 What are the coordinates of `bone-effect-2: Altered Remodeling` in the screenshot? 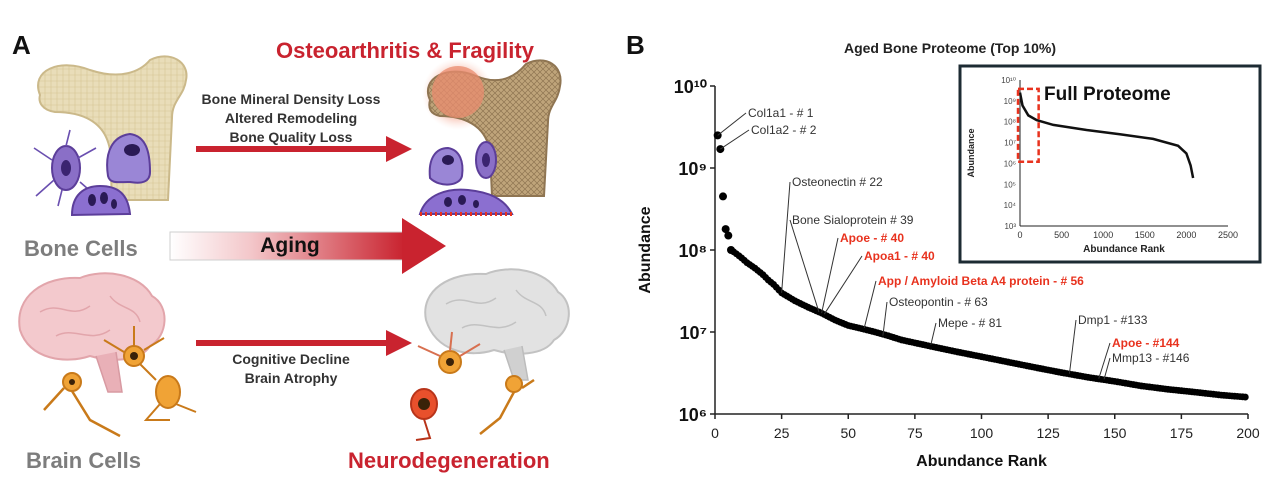 It's located at (291, 118).